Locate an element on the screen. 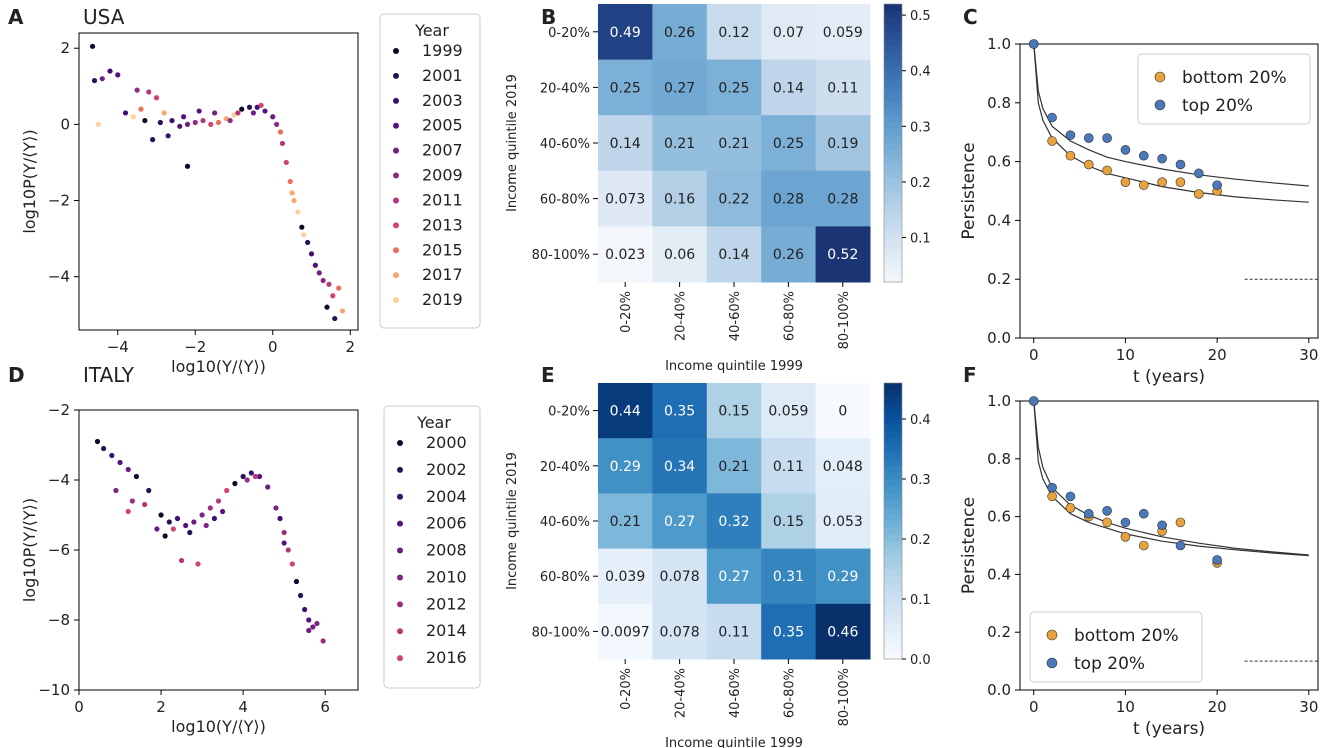 Image resolution: width=1325 pixels, height=748 pixels. colorbar-tick-label: 0.2 is located at coordinates (920, 540).